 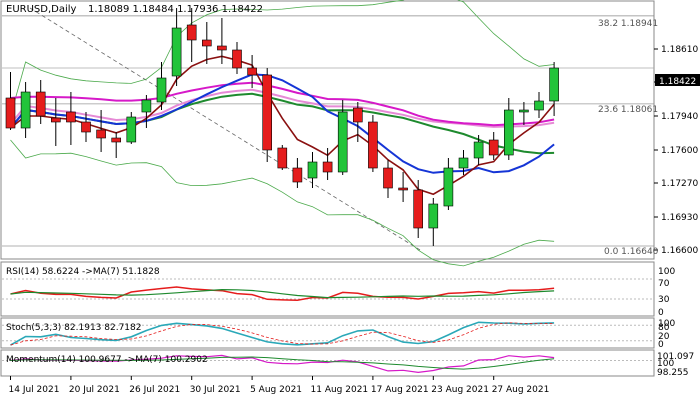 I want to click on rsi-axis-0: 0, so click(x=661, y=313).